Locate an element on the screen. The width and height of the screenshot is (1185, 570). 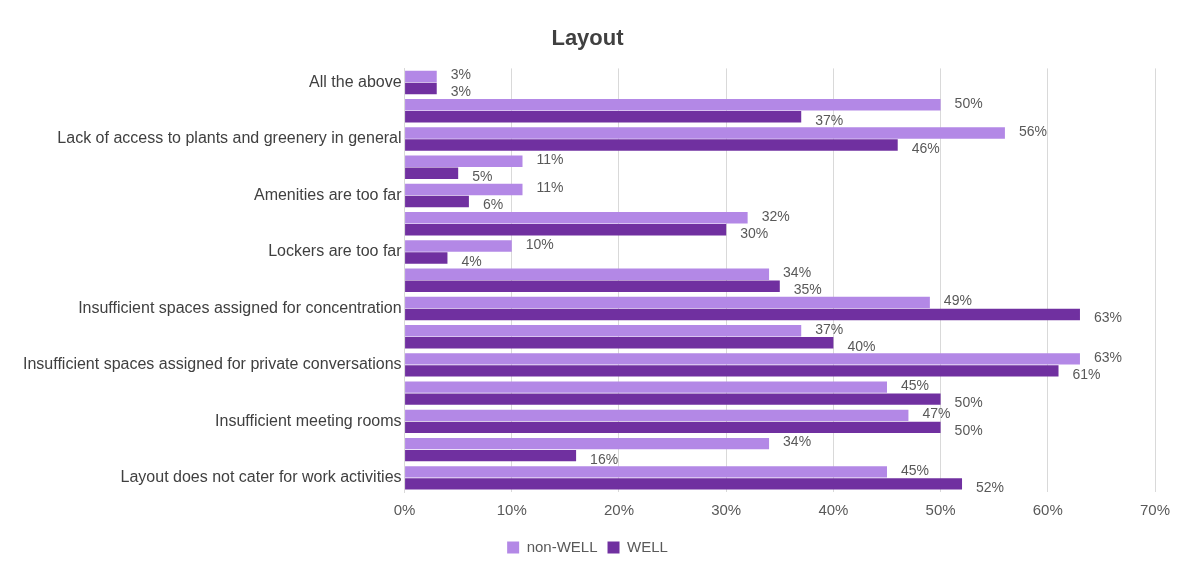
legend-label: WELL is located at coordinates (647, 546).